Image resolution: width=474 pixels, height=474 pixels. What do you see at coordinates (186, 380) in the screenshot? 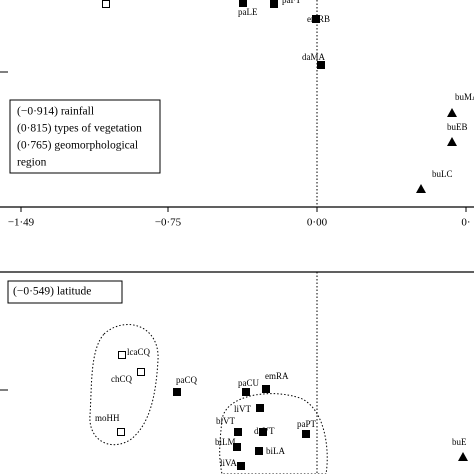
I see `point-label: paCQ` at bounding box center [186, 380].